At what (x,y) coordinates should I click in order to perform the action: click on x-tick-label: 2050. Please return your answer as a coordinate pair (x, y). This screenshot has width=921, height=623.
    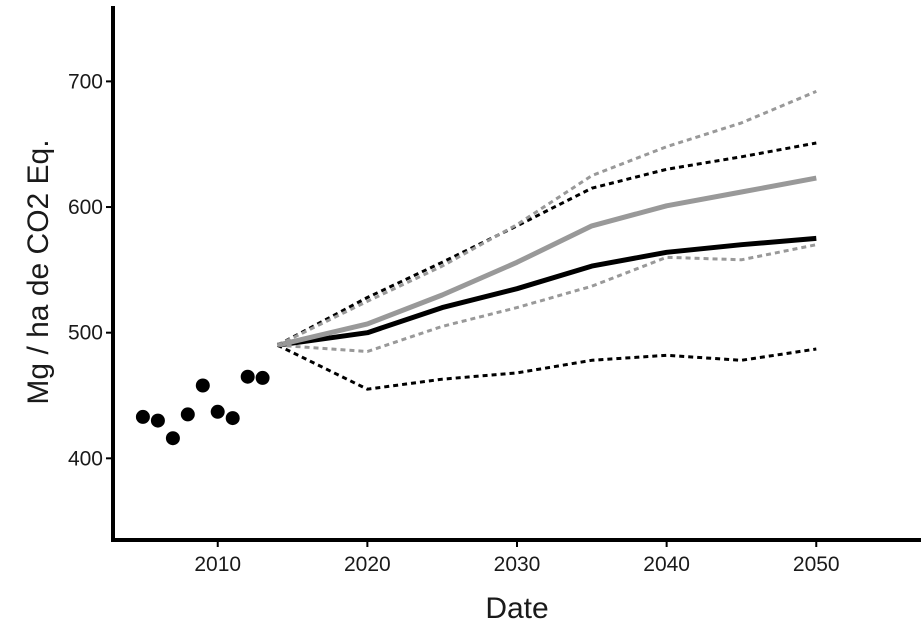
    Looking at the image, I should click on (816, 564).